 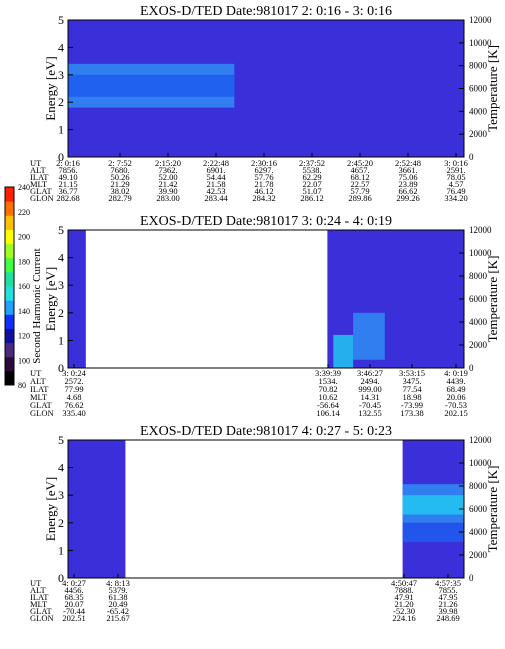 What do you see at coordinates (455, 191) in the screenshot?
I see `row-value: 76.49` at bounding box center [455, 191].